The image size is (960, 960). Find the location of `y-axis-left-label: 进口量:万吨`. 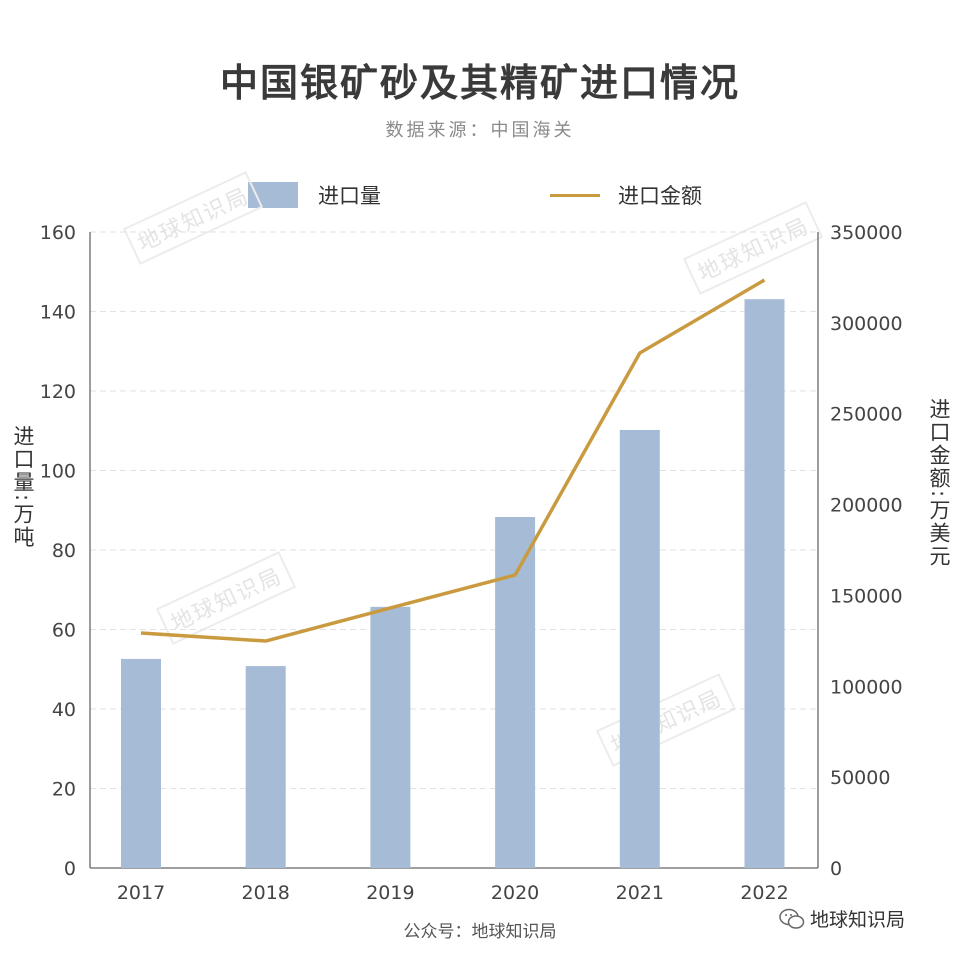

y-axis-left-label: 进口量:万吨 is located at coordinates (23, 487).